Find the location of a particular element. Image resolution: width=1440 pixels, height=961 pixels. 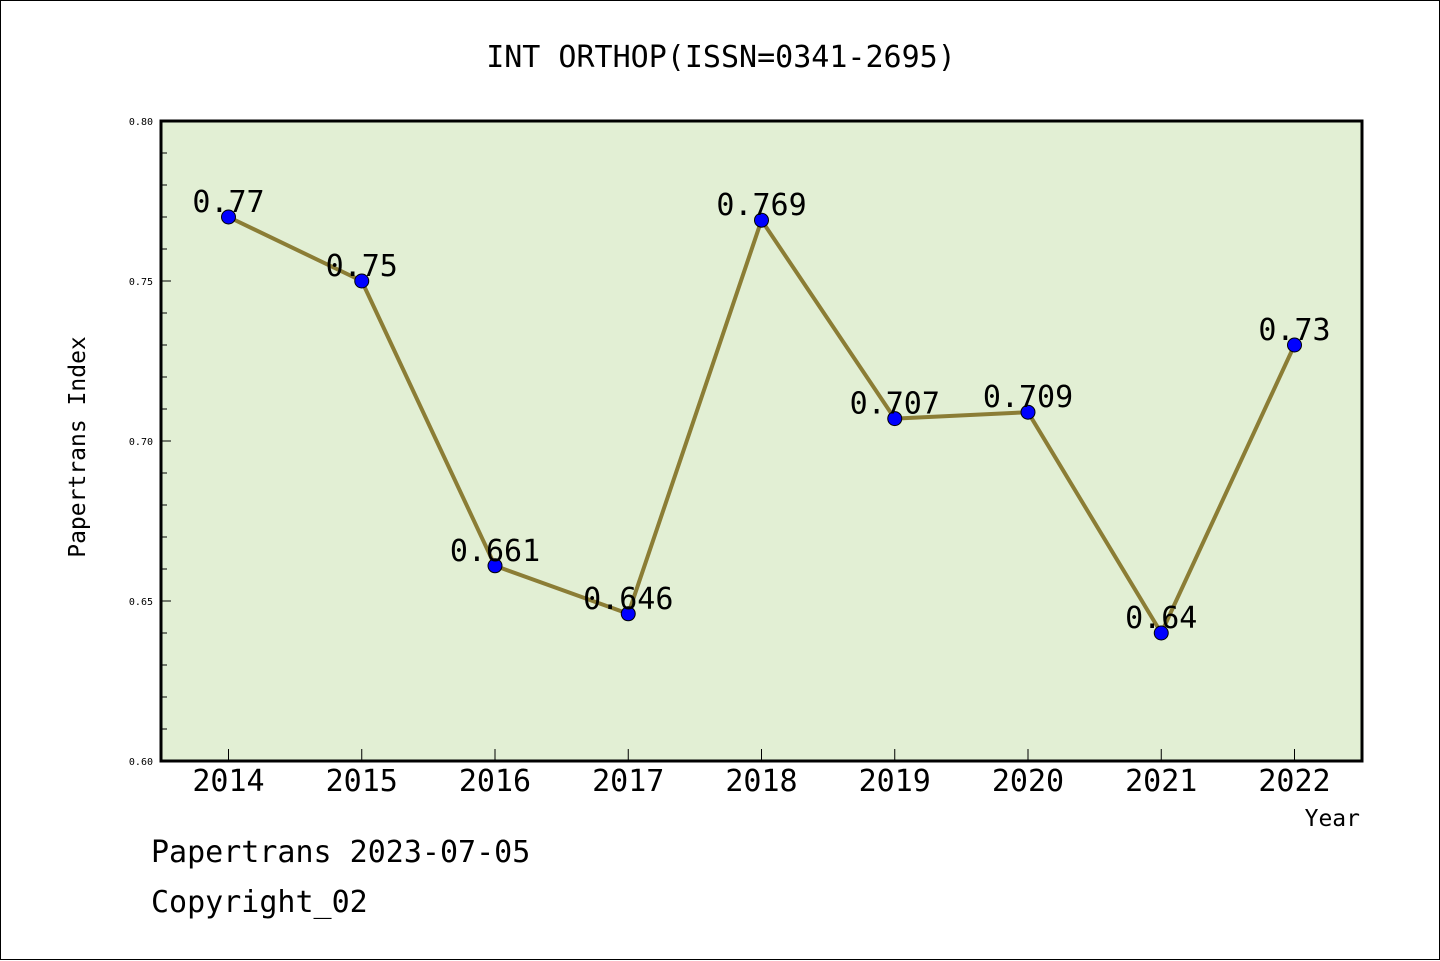

y-tick-label: 0.80 is located at coordinates (141, 122).